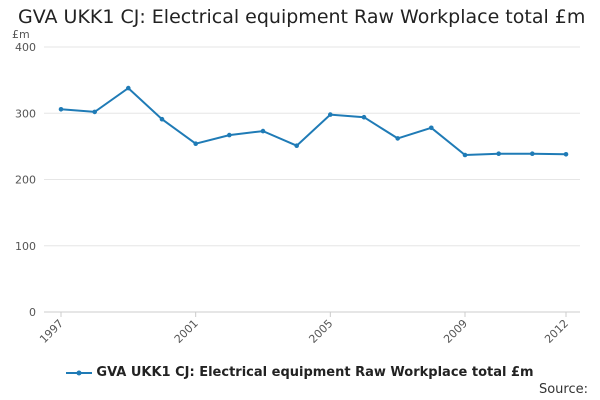 This screenshot has width=600, height=400. I want to click on y-axis-label: £m, so click(21, 34).